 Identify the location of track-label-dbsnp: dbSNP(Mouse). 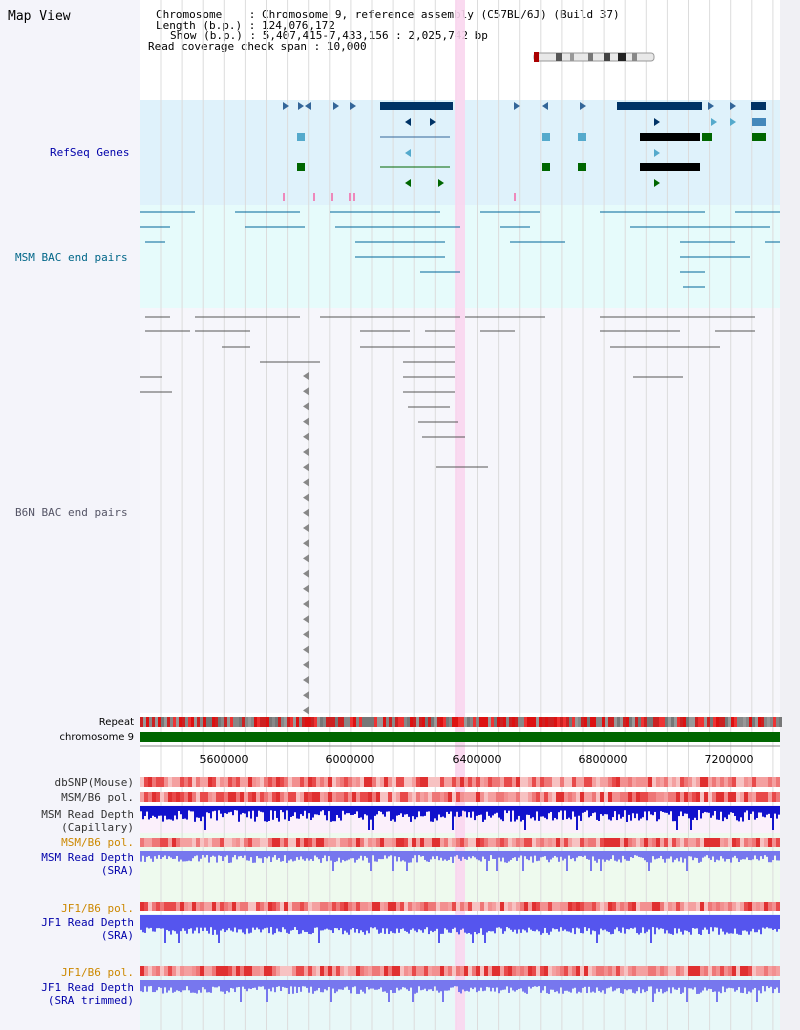
(94, 782).